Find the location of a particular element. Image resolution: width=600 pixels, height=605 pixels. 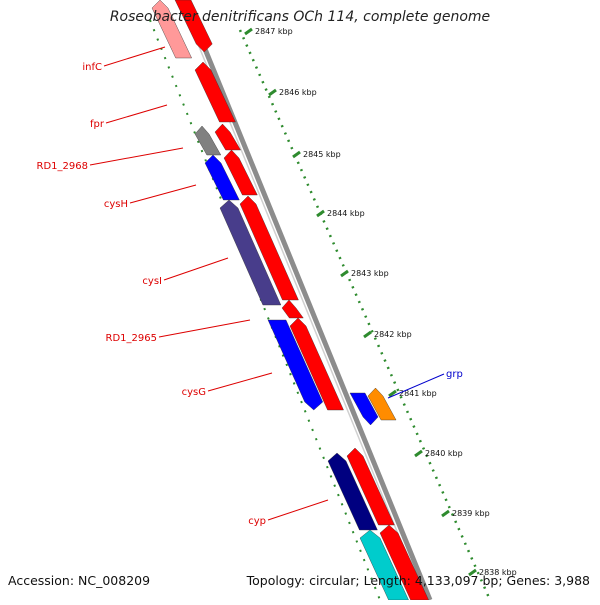

gene-fpr is located at coordinates (215, 92).